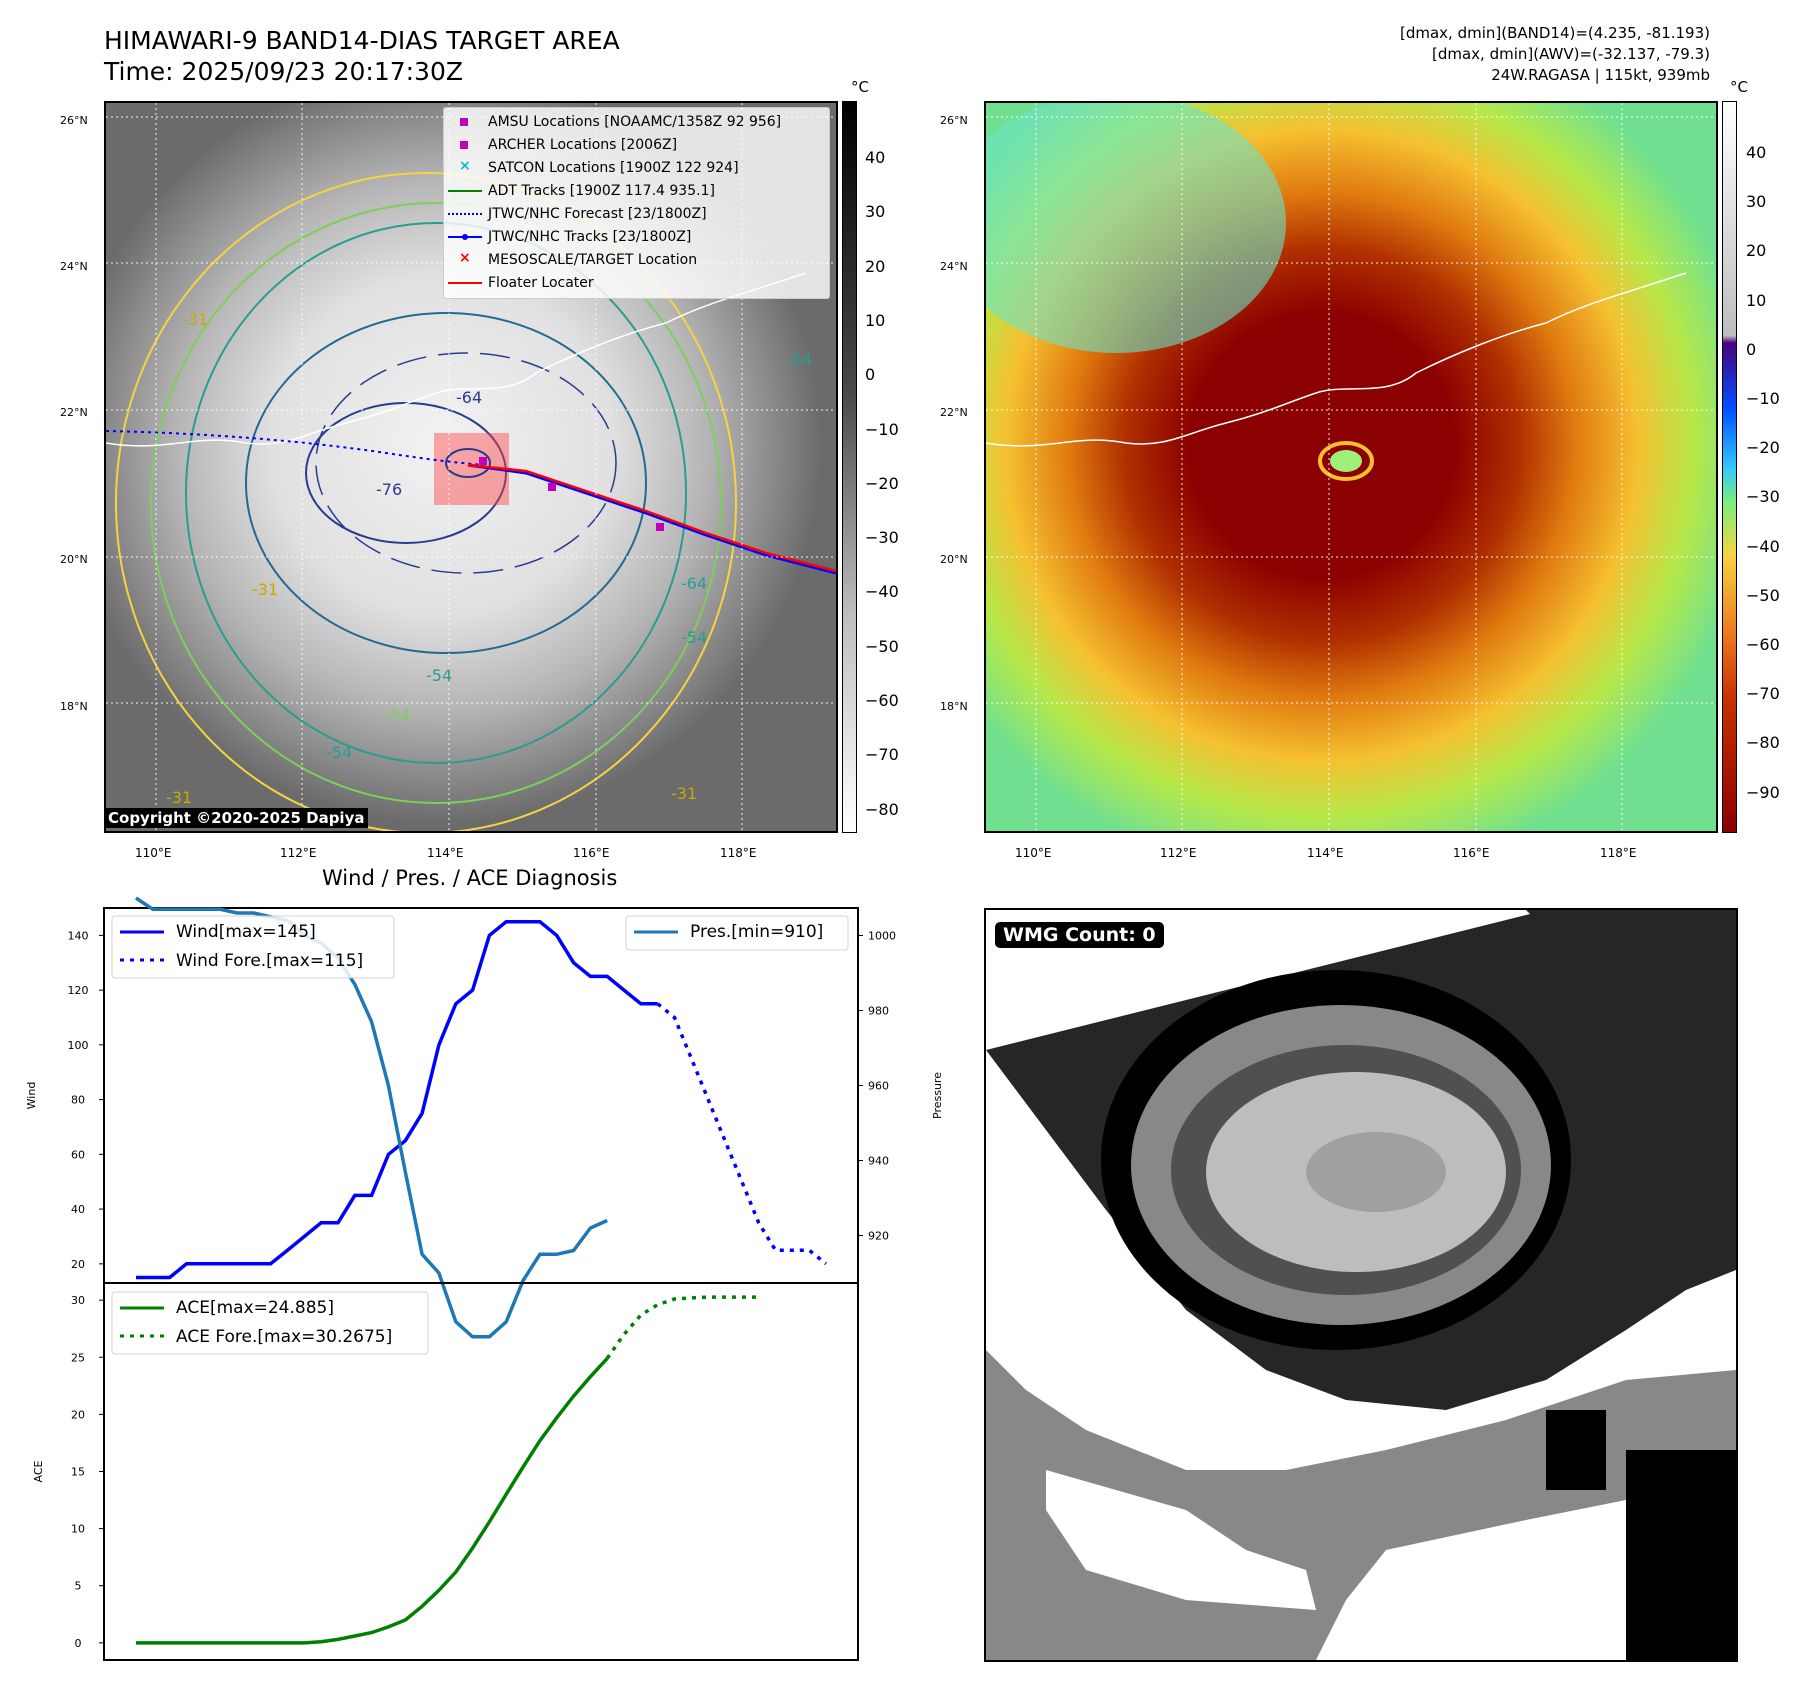 The height and width of the screenshot is (1690, 1797). What do you see at coordinates (1570, 54) in the screenshot?
I see `stats-awv: [dmax, dmin](AWV)=(-32.137, -79.3)` at bounding box center [1570, 54].